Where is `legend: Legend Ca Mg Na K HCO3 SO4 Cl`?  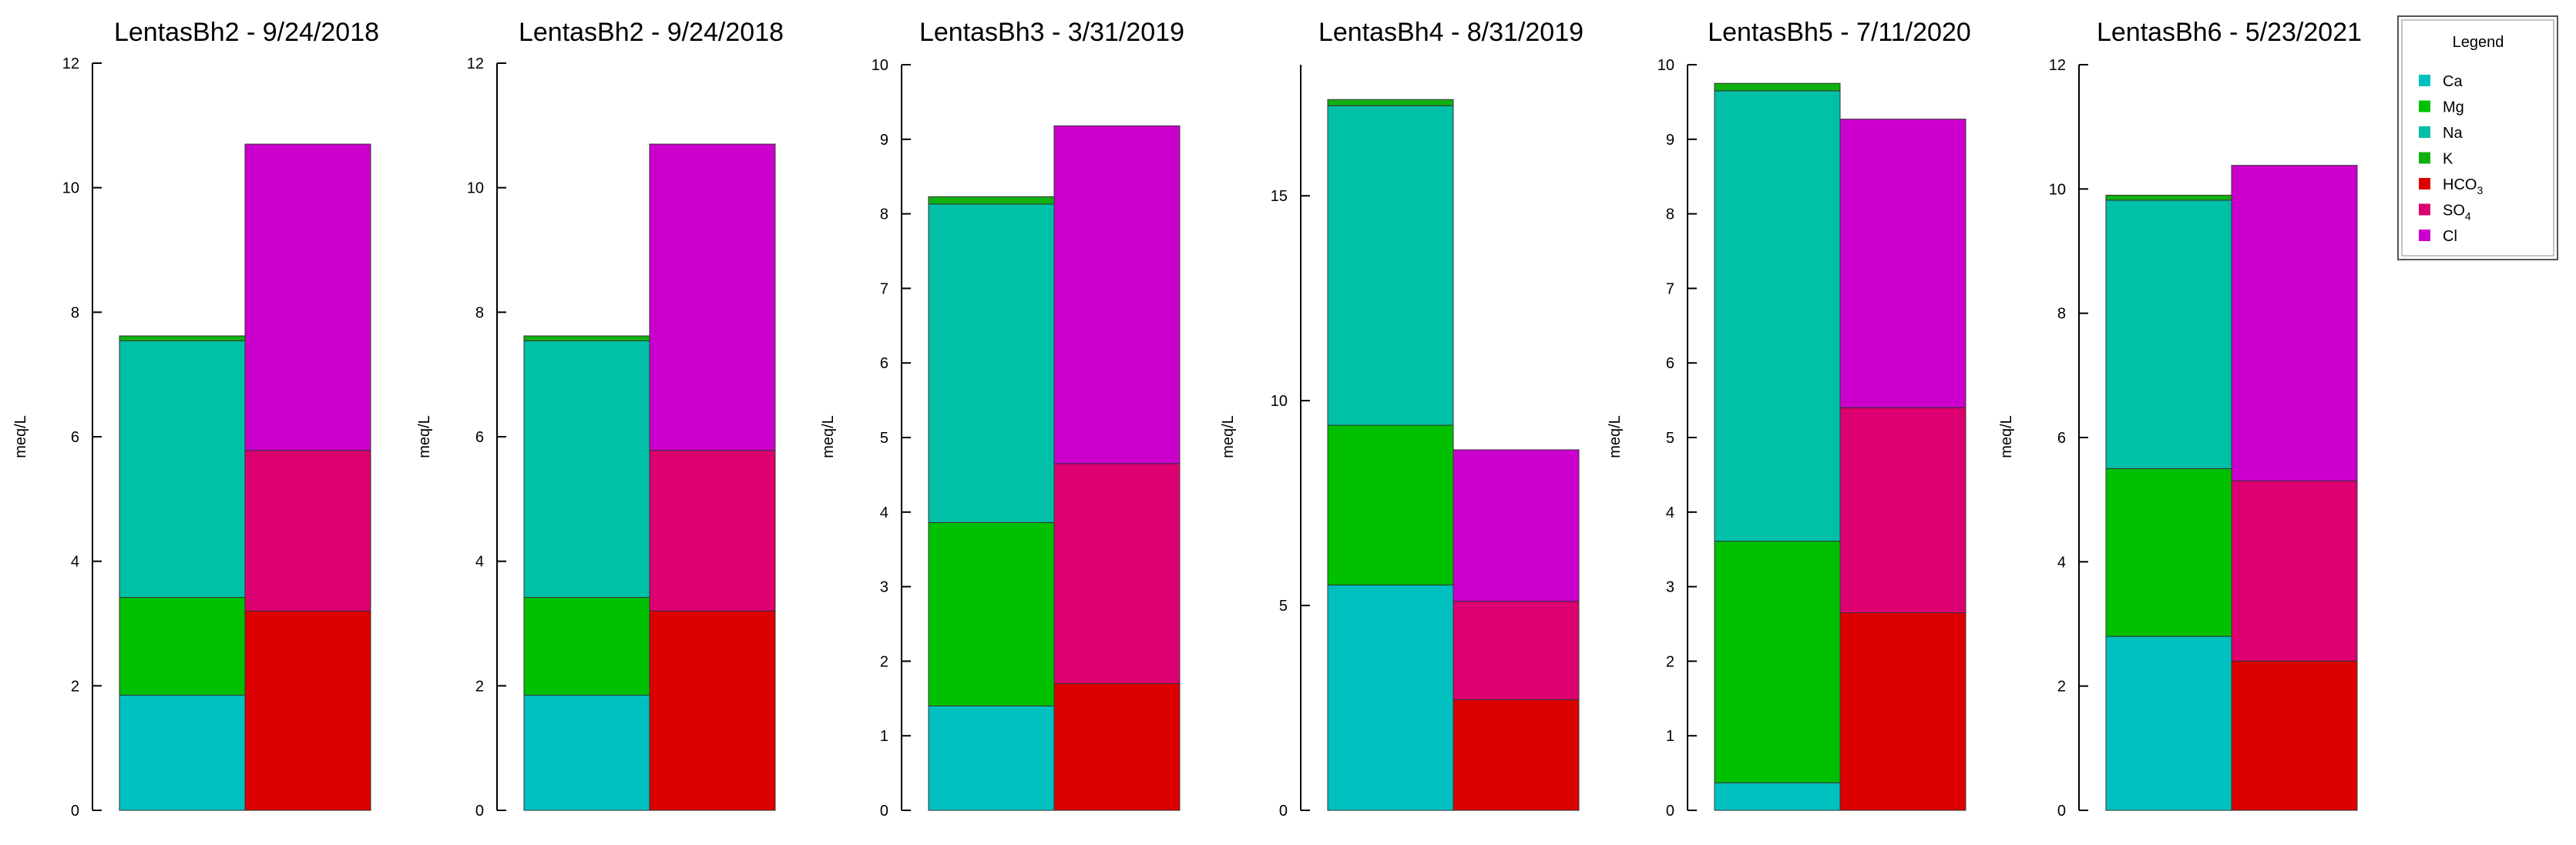
legend: Legend Ca Mg Na K HCO3 SO4 Cl is located at coordinates (2477, 137).